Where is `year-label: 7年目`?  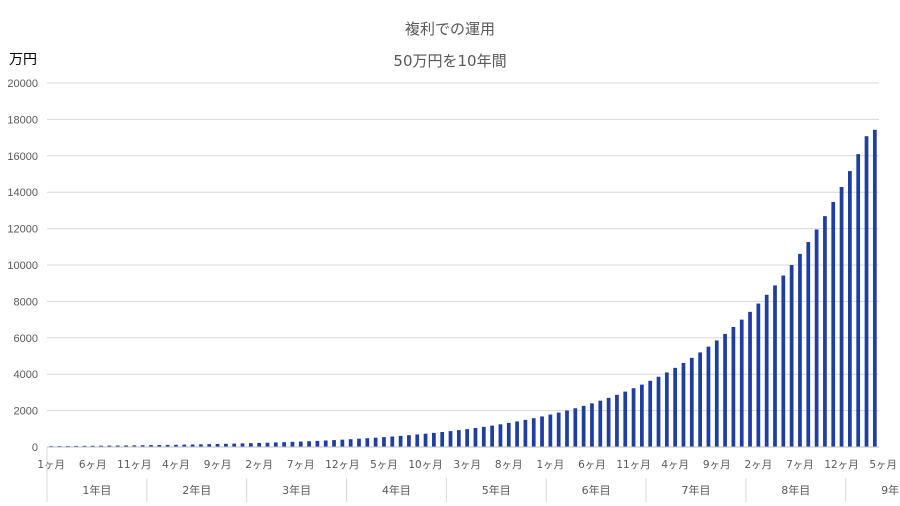 year-label: 7年目 is located at coordinates (695, 490).